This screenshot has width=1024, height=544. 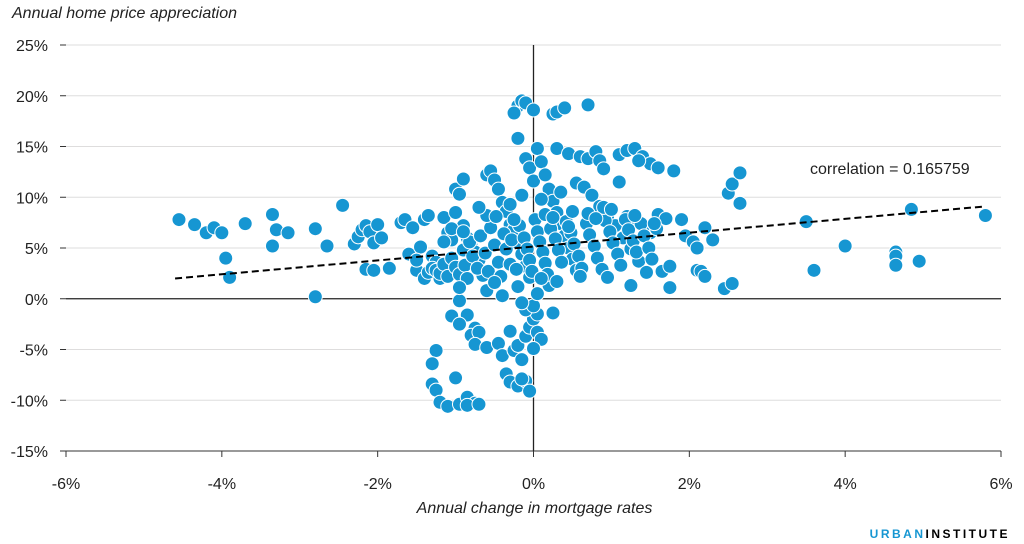 I want to click on y-tick-label: -10%, so click(x=29, y=401).